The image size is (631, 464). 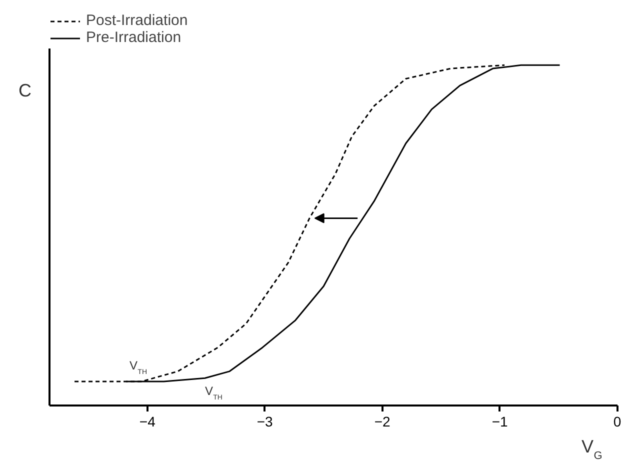 What do you see at coordinates (617, 421) in the screenshot?
I see `x-tick-label: 0` at bounding box center [617, 421].